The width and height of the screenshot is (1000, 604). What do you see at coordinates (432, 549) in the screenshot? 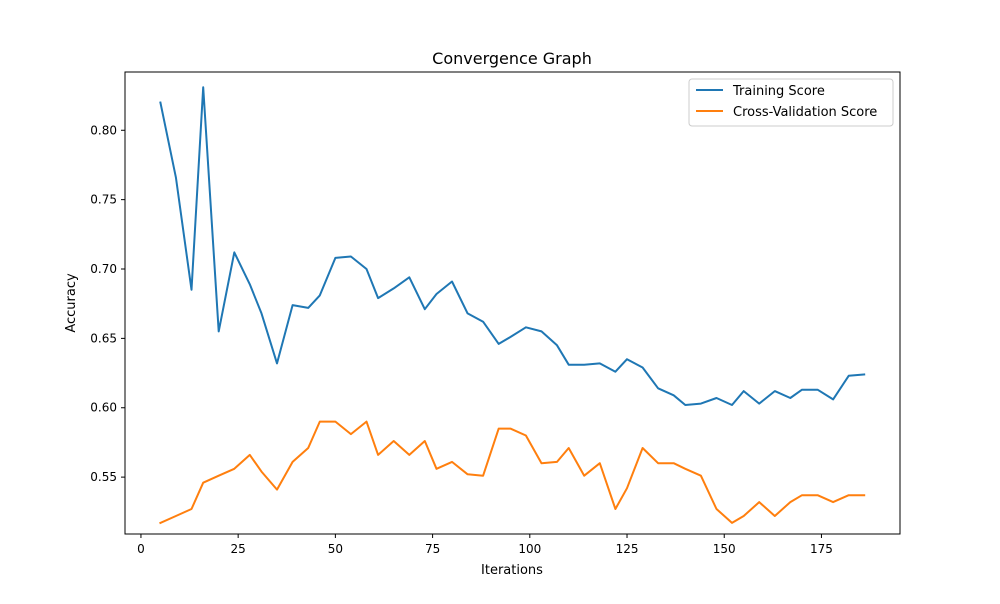
I see `x-tick-label: 75` at bounding box center [432, 549].